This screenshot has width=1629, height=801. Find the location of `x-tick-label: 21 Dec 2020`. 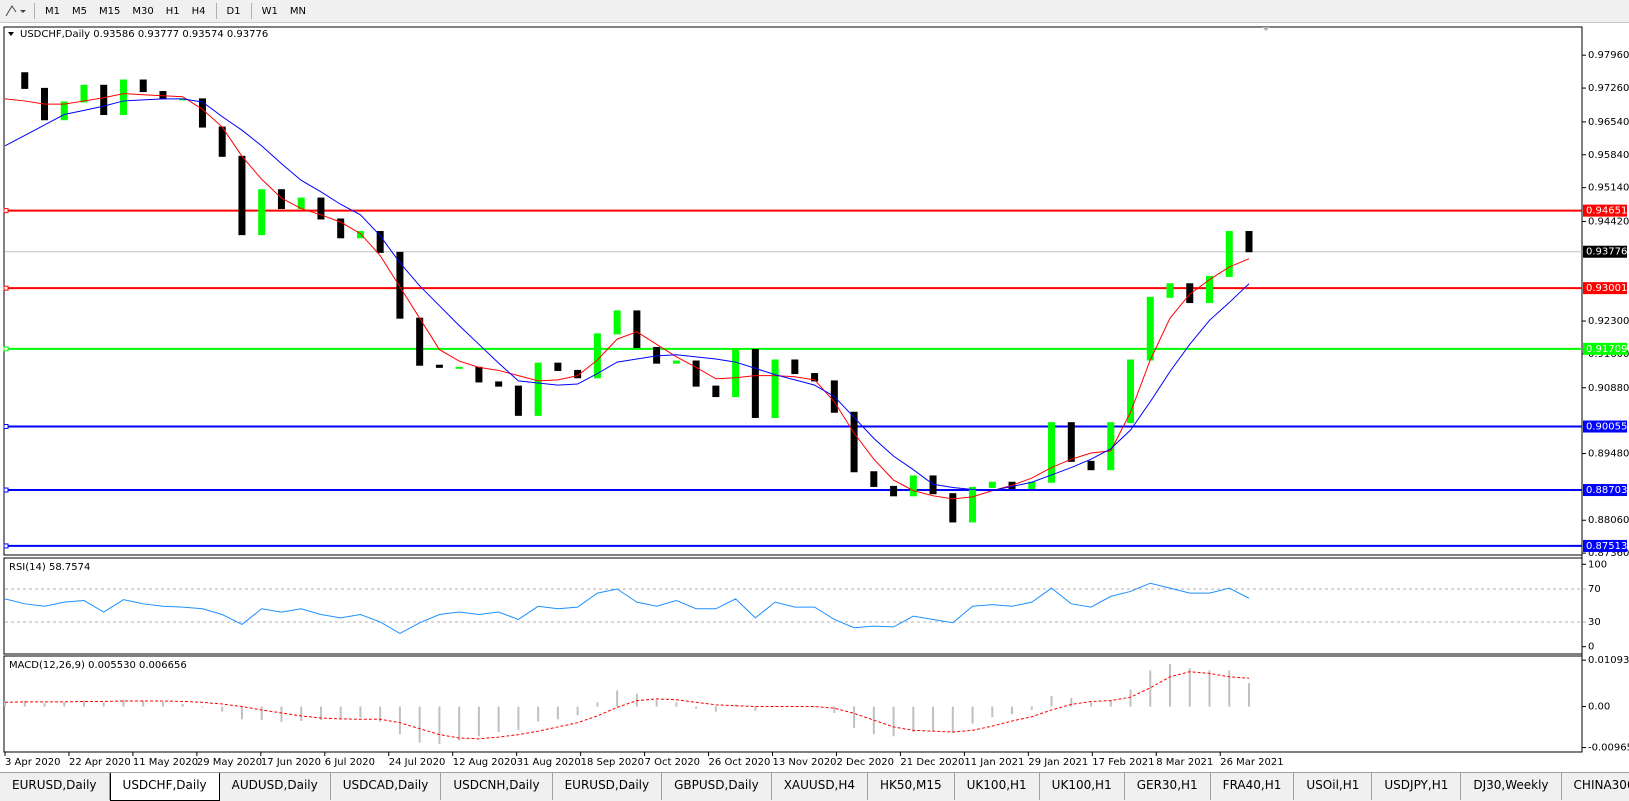

x-tick-label: 21 Dec 2020 is located at coordinates (932, 762).